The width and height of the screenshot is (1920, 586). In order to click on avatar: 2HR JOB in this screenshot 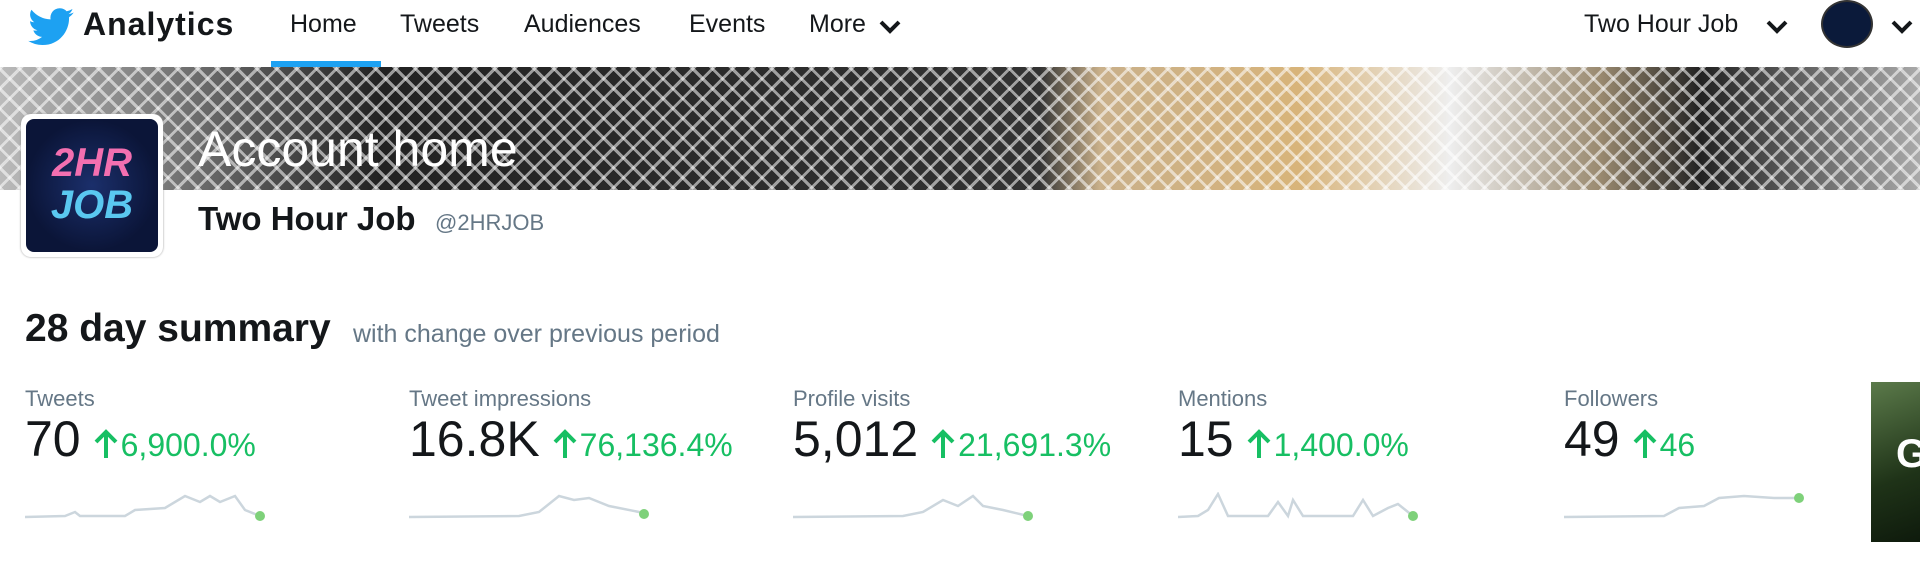, I will do `click(92, 185)`.